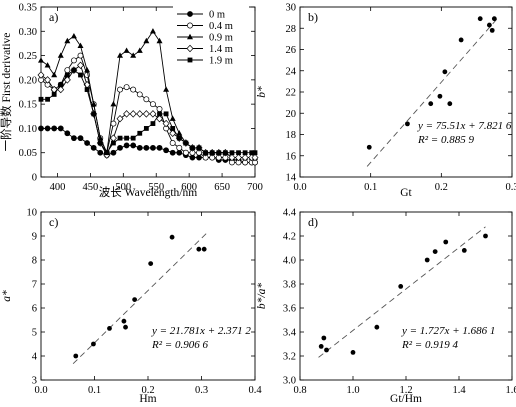 The height and width of the screenshot is (407, 516). I want to click on r-squared-label: R² = 0.885 9, so click(445, 140).